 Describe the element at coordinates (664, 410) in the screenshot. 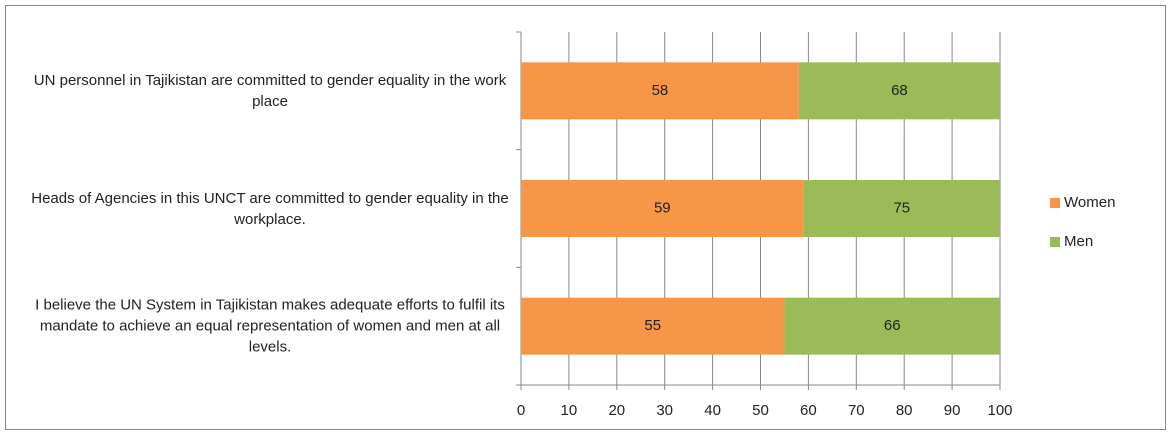

I see `x-tick-label: 30` at that location.